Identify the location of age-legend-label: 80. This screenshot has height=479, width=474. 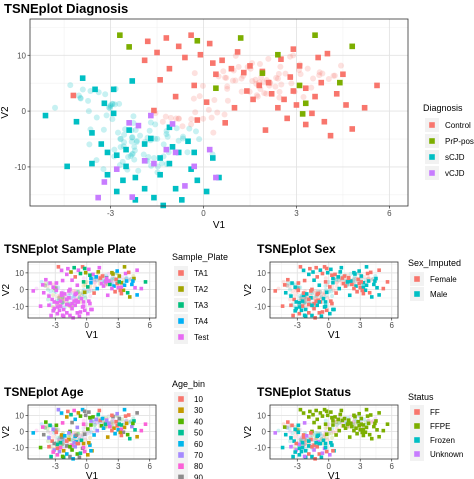
(198, 466).